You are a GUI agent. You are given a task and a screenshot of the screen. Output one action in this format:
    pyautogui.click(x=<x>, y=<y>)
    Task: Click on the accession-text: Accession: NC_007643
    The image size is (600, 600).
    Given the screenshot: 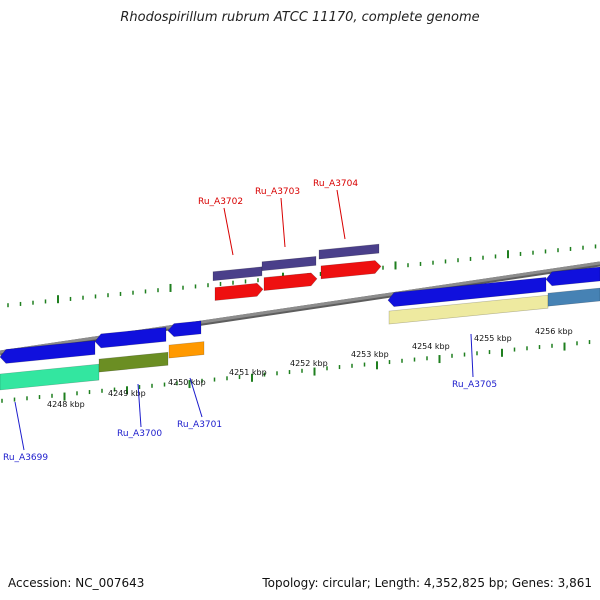 What is the action you would take?
    pyautogui.click(x=76, y=583)
    